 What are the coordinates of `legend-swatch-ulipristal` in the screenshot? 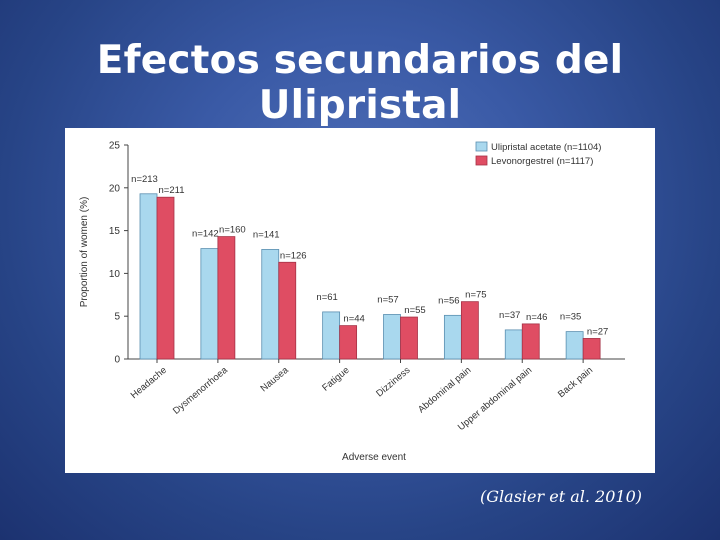 It's located at (481, 146).